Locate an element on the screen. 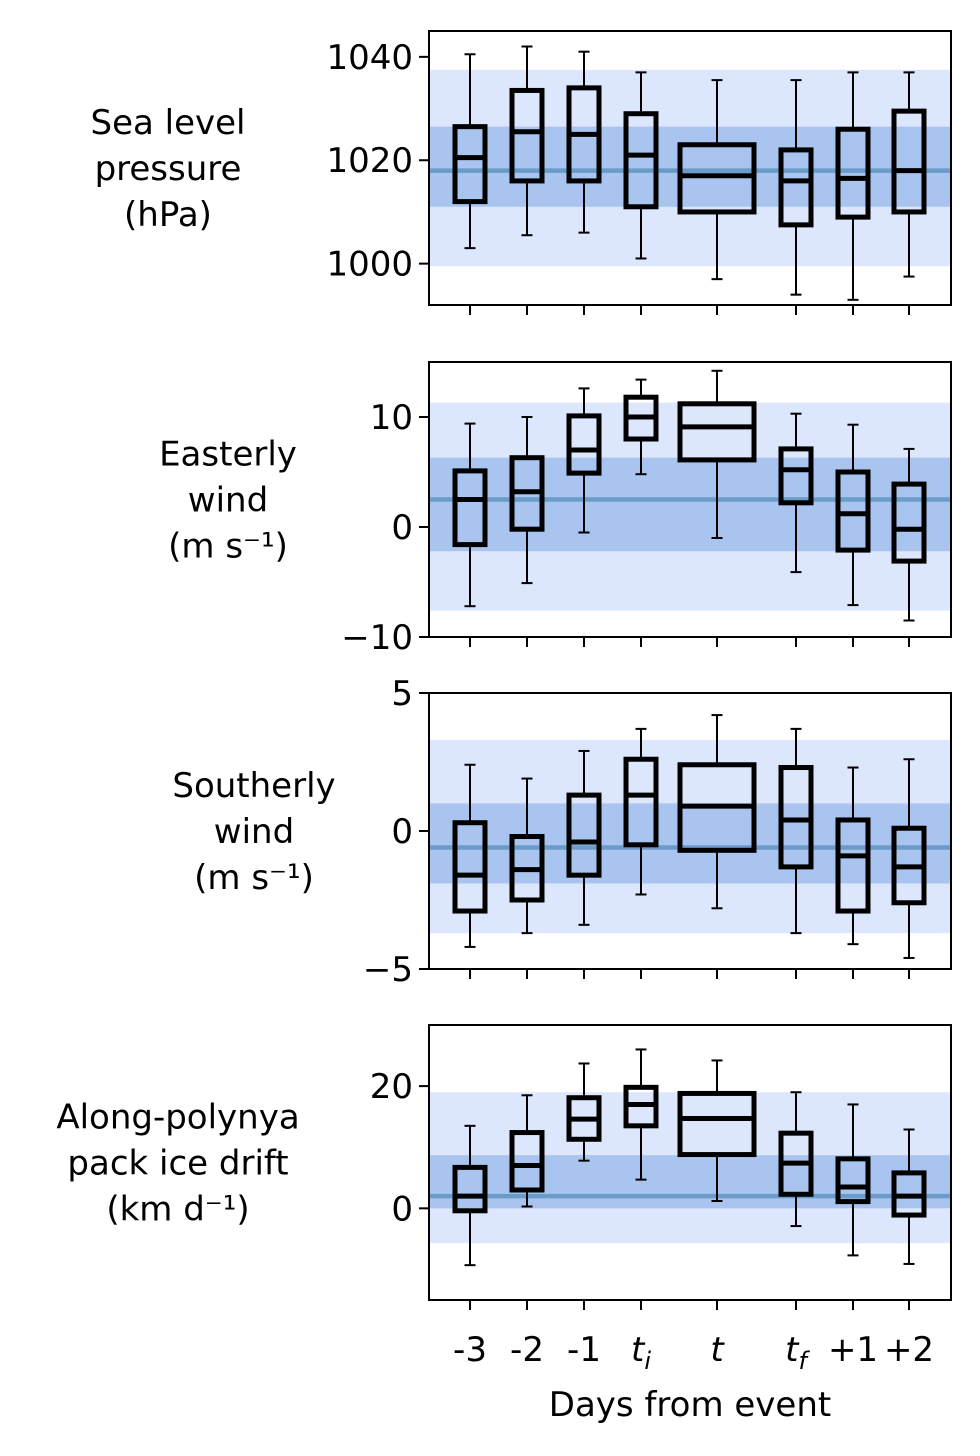  y-tick-label: 1040 is located at coordinates (369, 58).